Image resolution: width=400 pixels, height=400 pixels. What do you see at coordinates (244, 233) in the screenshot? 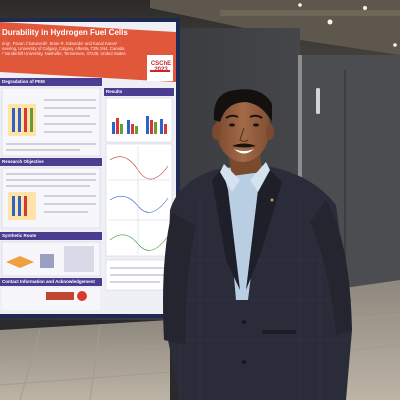
I see `dress-shirt` at bounding box center [244, 233].